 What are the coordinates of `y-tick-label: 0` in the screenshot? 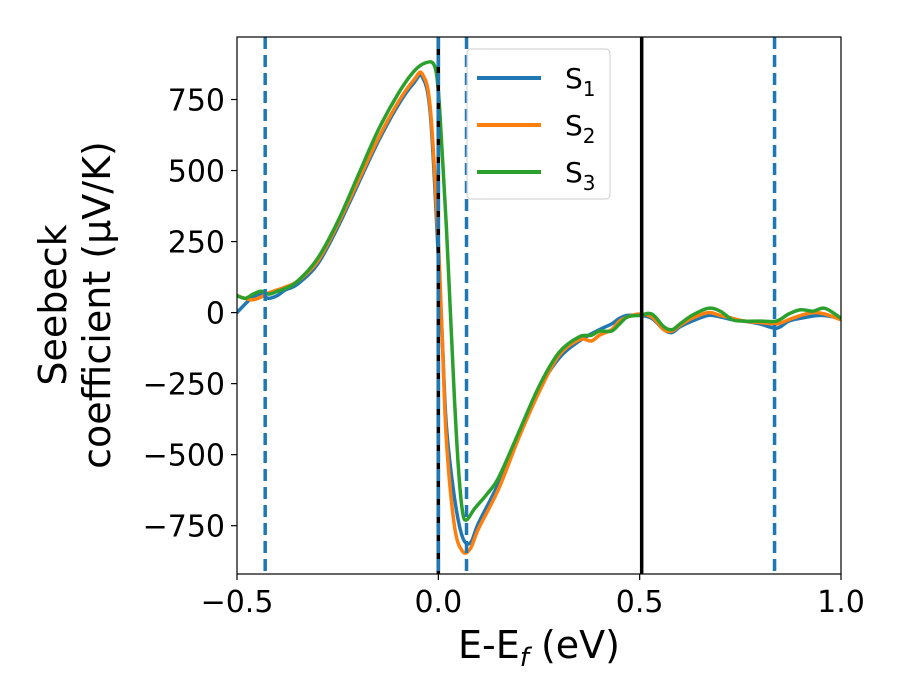 It's located at (215, 314).